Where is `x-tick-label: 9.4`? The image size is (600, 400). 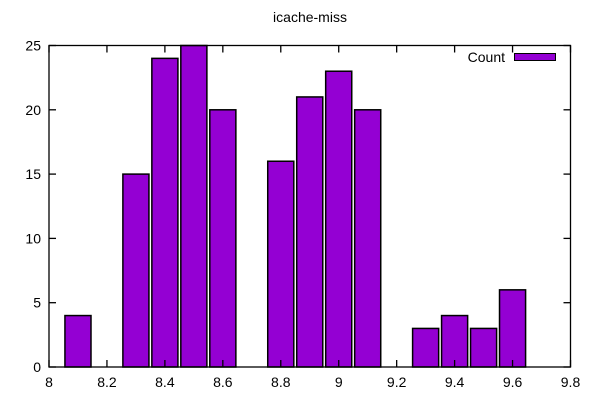
x-tick-label: 9.4 is located at coordinates (455, 382).